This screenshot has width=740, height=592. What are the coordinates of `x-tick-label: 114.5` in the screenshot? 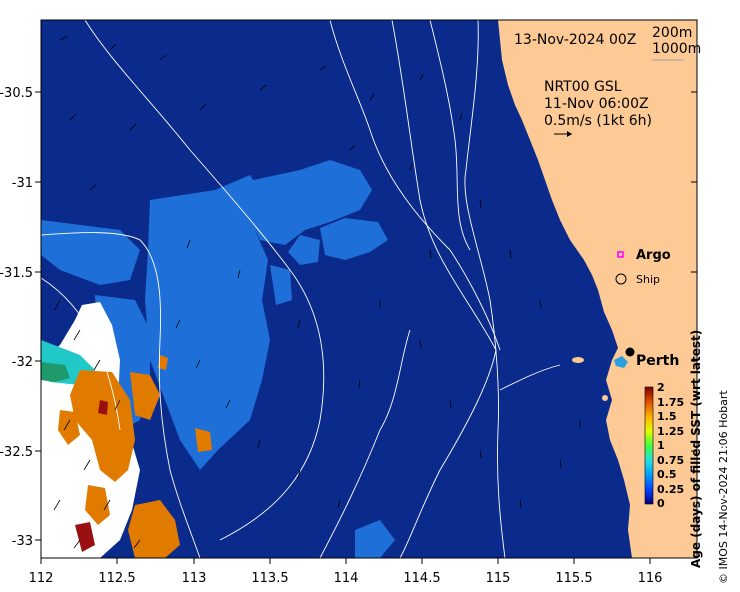 It's located at (421, 578).